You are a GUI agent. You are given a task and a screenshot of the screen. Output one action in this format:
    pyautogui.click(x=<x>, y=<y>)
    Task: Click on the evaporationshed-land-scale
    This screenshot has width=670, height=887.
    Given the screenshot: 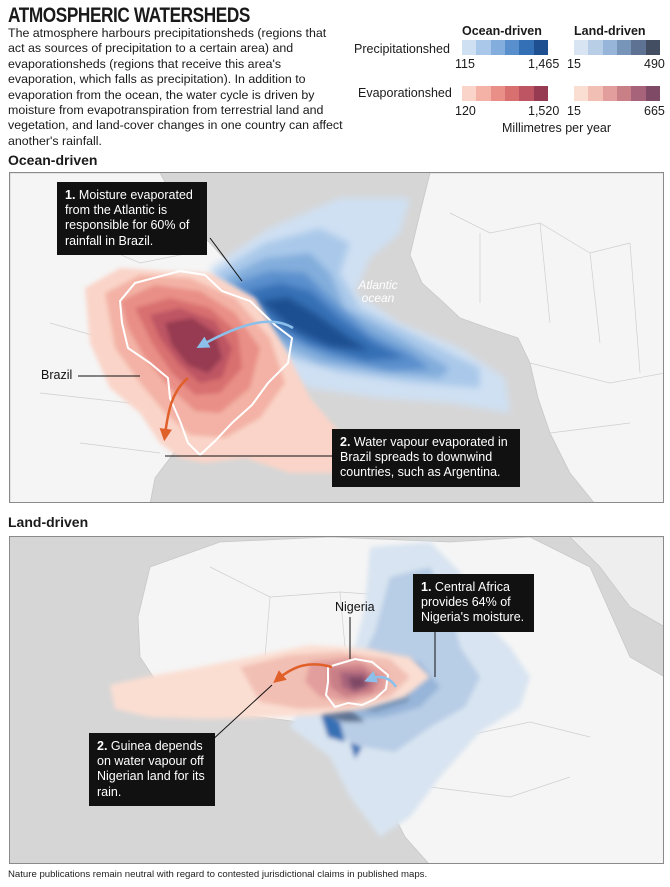 What is the action you would take?
    pyautogui.click(x=617, y=93)
    